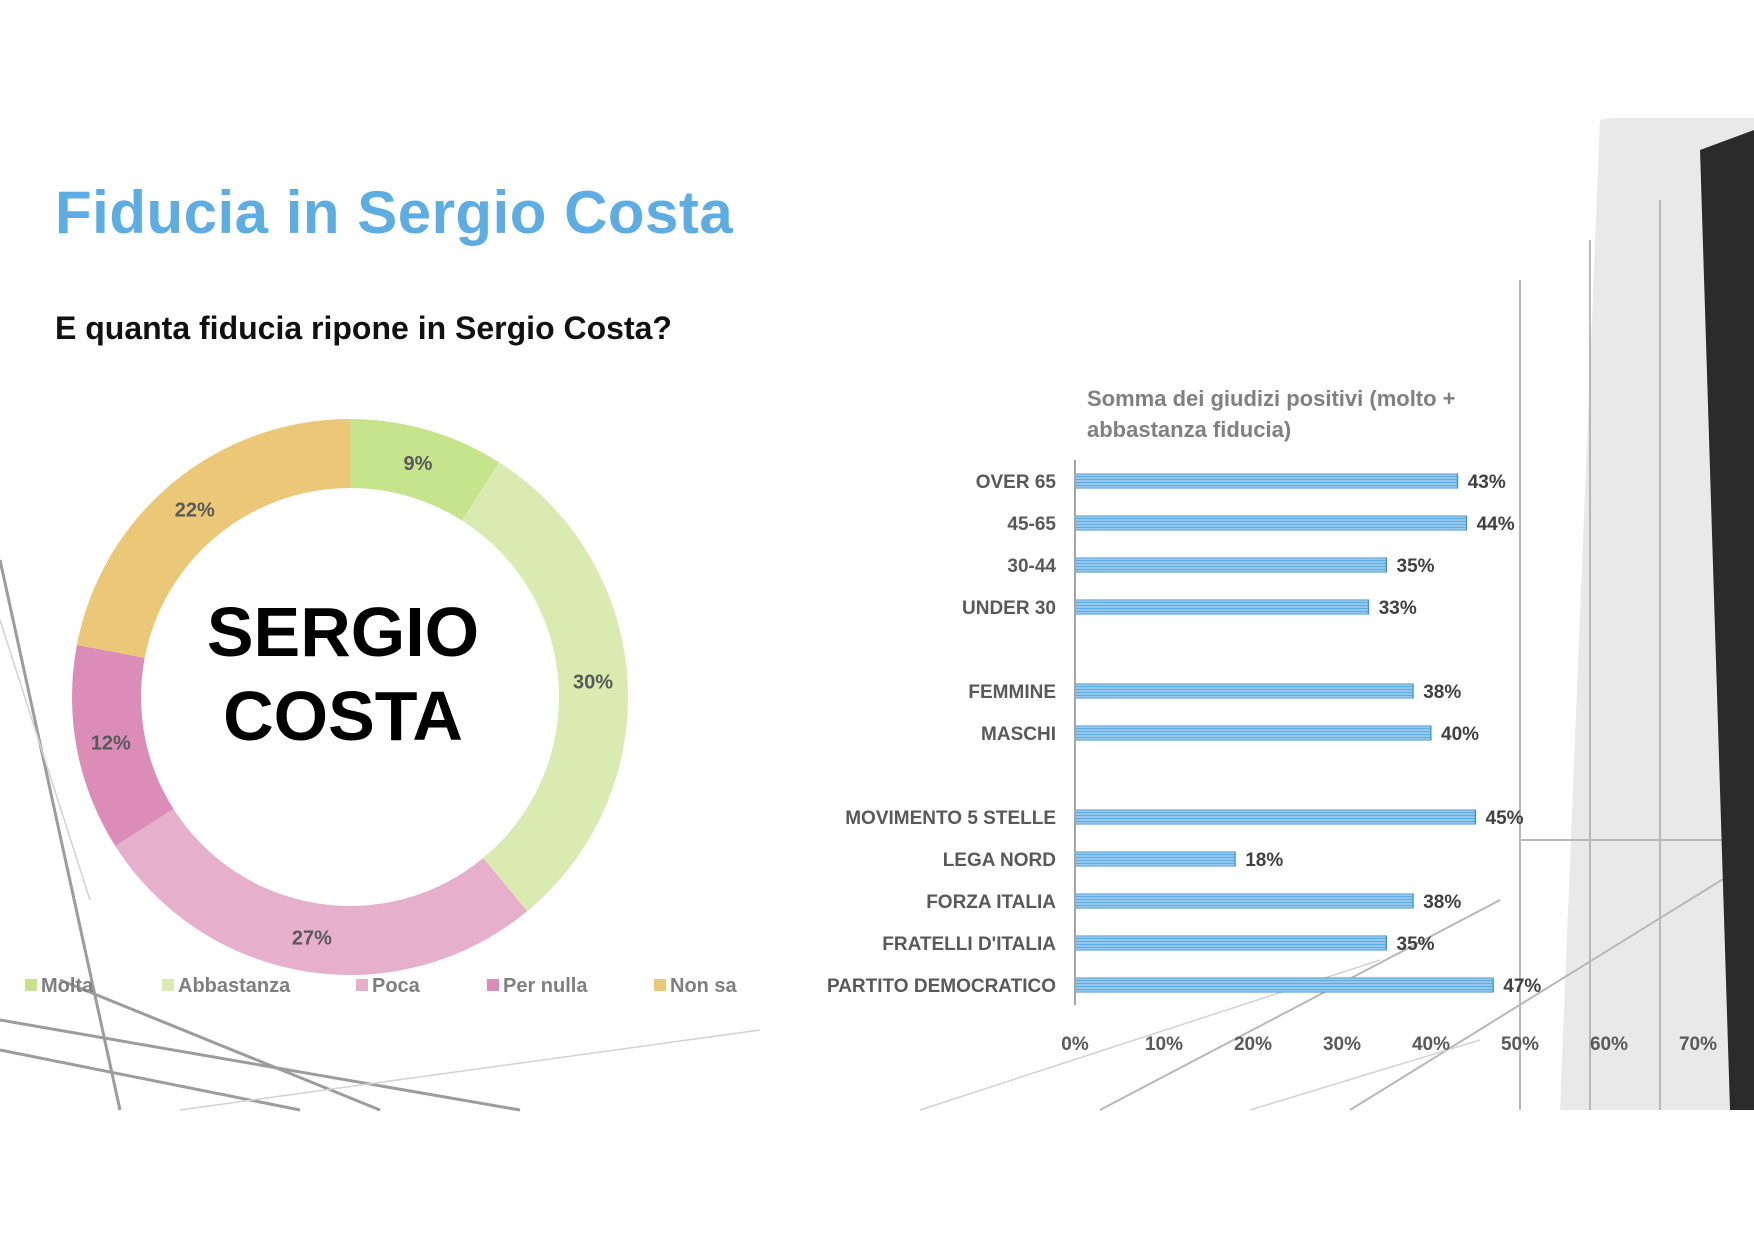  Describe the element at coordinates (1264, 860) in the screenshot. I see `bar-data-label: 18%` at that location.